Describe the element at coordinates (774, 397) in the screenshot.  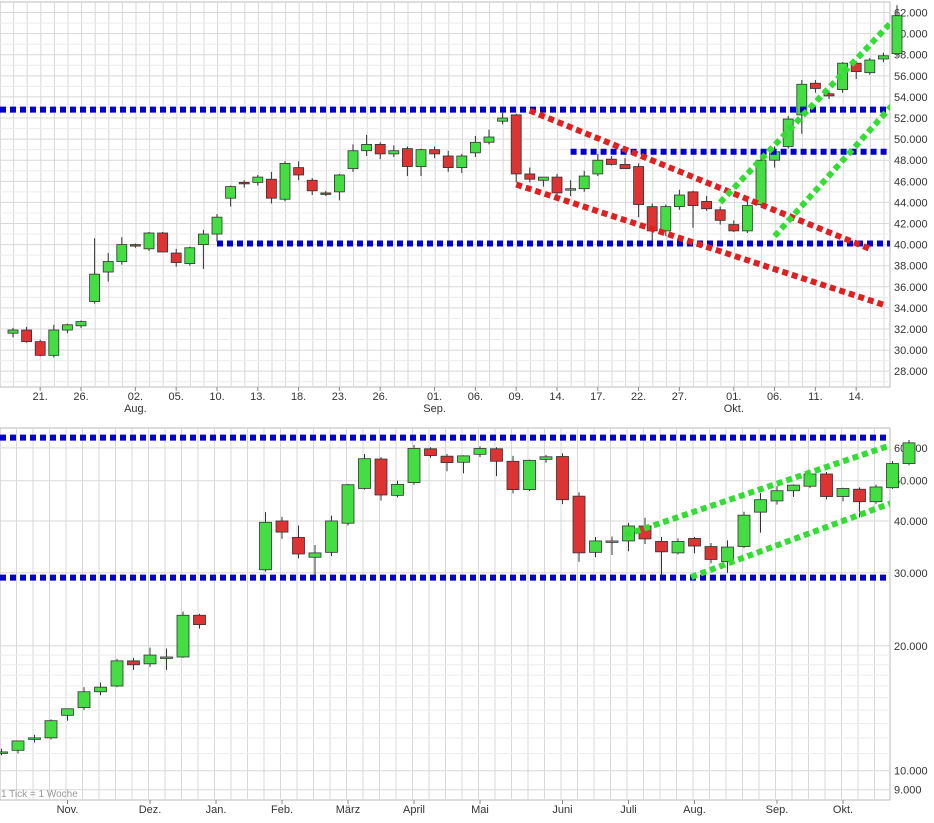
I see `x-tick-label: 06.` at that location.